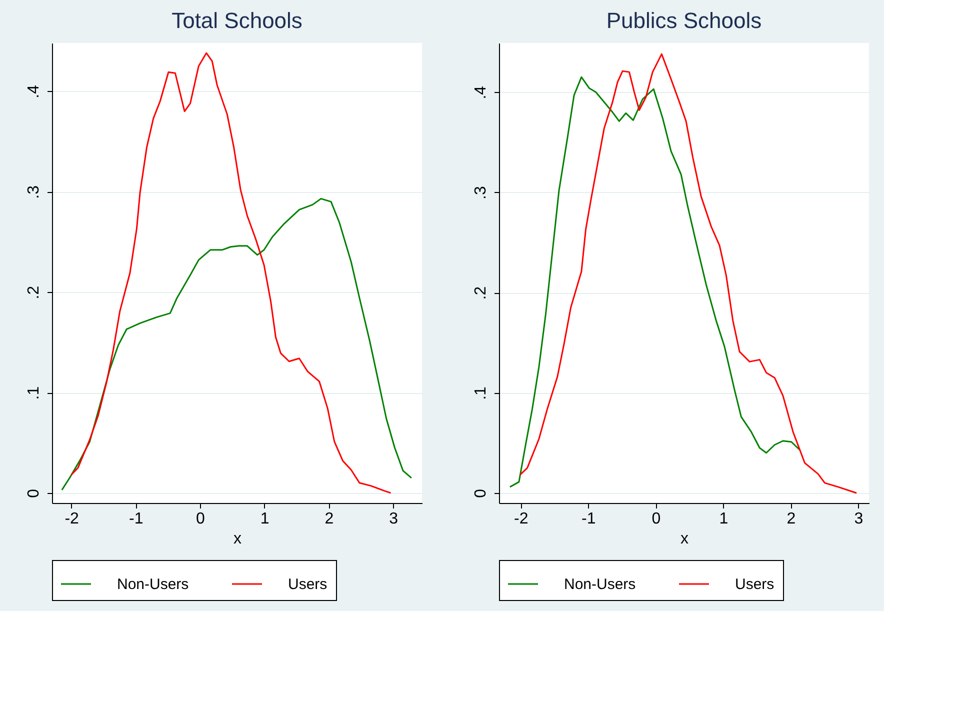 This screenshot has width=967, height=706. Describe the element at coordinates (684, 20) in the screenshot. I see `chart-title: Publics Schools` at that location.